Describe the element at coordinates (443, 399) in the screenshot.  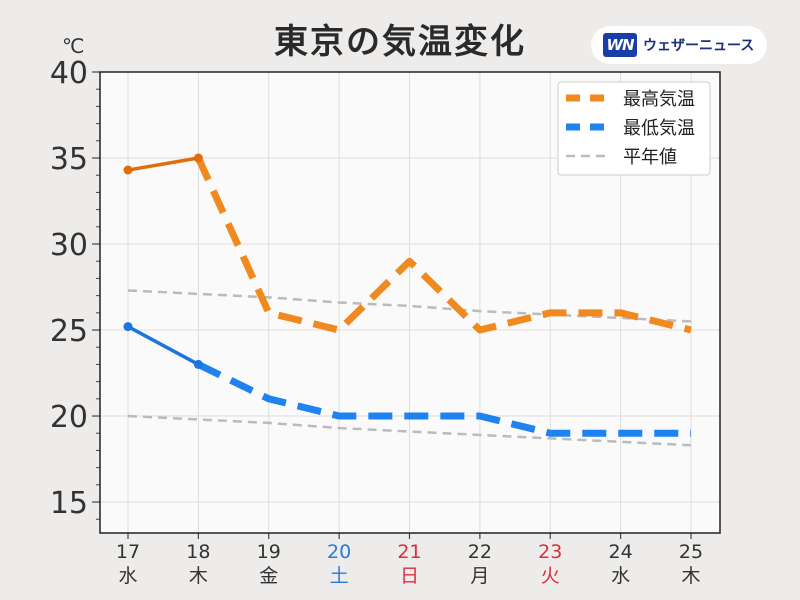
I see `series-low-forecast` at that location.